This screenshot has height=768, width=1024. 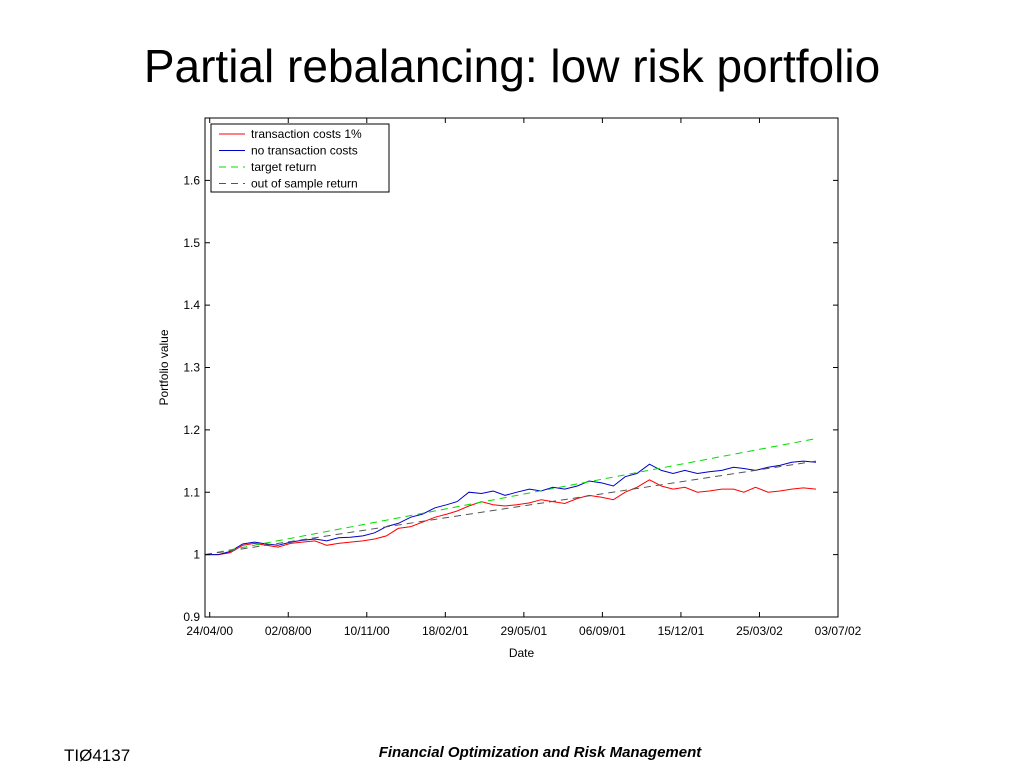 What do you see at coordinates (209, 631) in the screenshot?
I see `x-tick-label: 24/04/00` at bounding box center [209, 631].